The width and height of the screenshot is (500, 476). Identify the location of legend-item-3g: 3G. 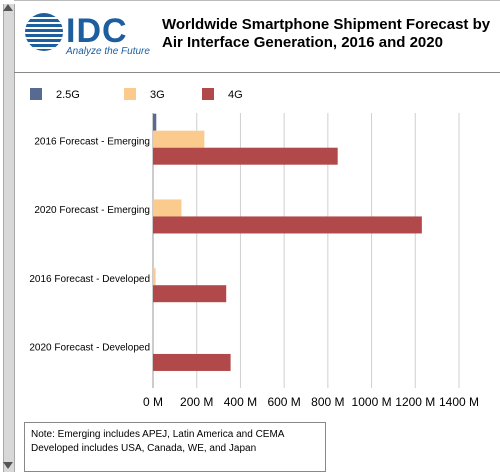
(144, 94).